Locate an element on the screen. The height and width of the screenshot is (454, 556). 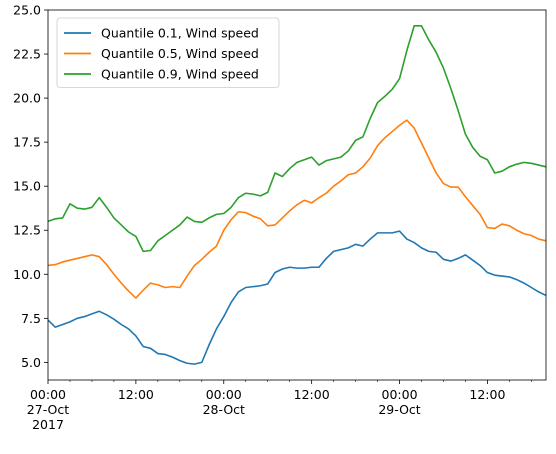
x-tick-label: 29-Oct is located at coordinates (399, 409).